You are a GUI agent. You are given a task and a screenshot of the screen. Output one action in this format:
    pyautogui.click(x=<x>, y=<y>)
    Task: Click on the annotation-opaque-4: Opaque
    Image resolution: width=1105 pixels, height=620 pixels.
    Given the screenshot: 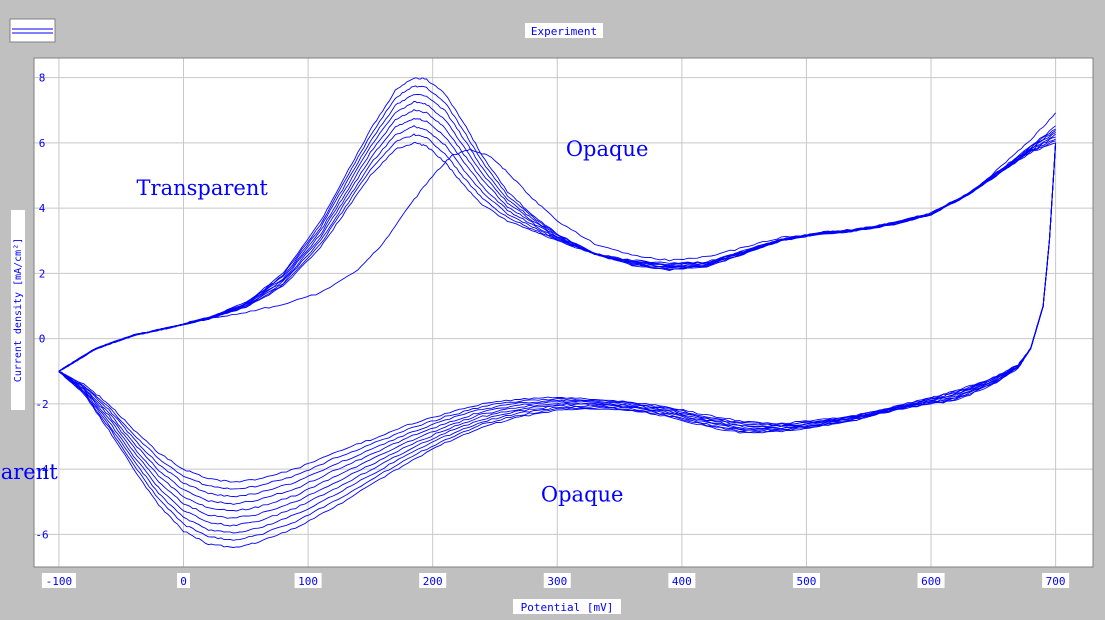 What is the action you would take?
    pyautogui.click(x=582, y=495)
    